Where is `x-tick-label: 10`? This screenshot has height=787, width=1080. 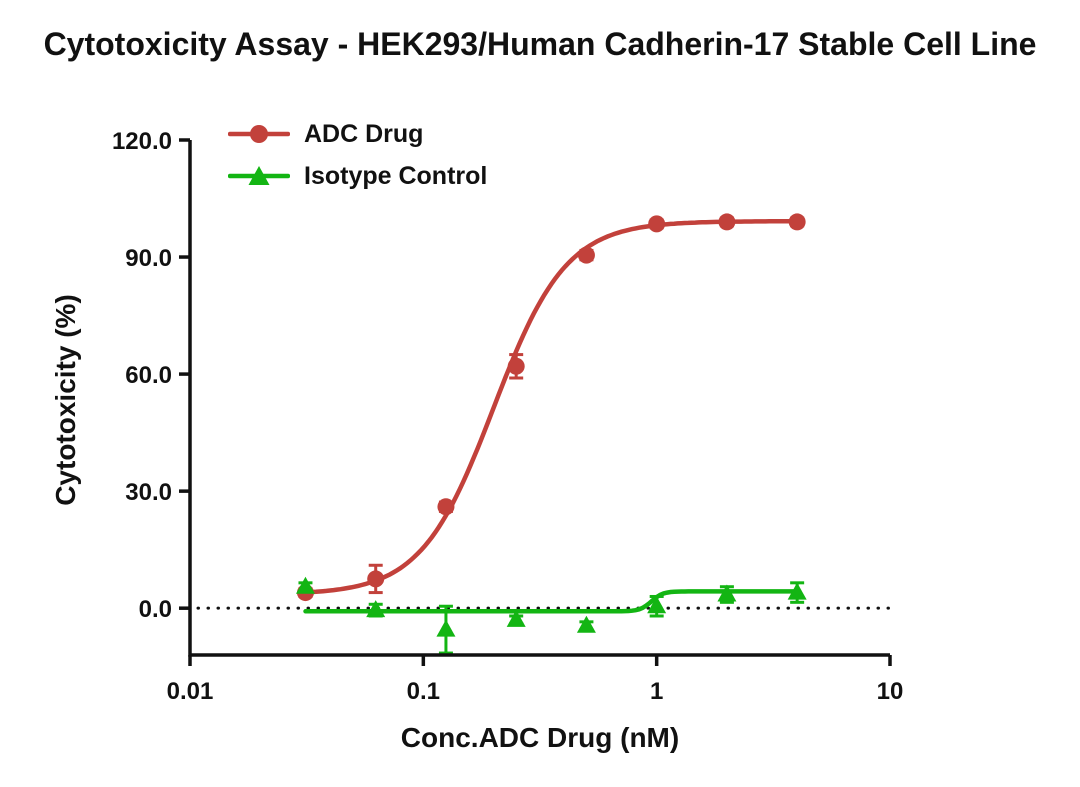
x-tick-label: 10 is located at coordinates (890, 691).